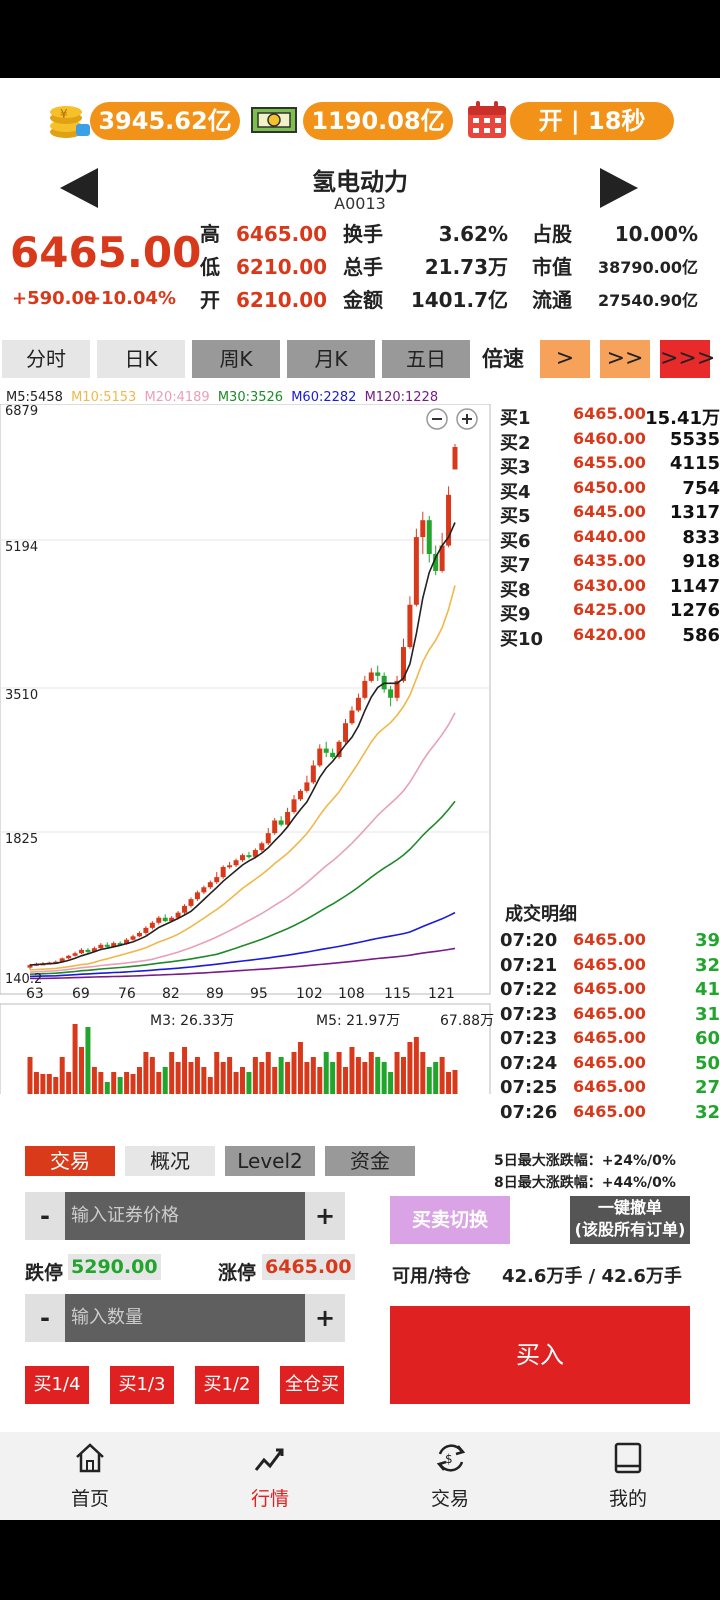  I want to click on trade-volume: 41, so click(707, 989).